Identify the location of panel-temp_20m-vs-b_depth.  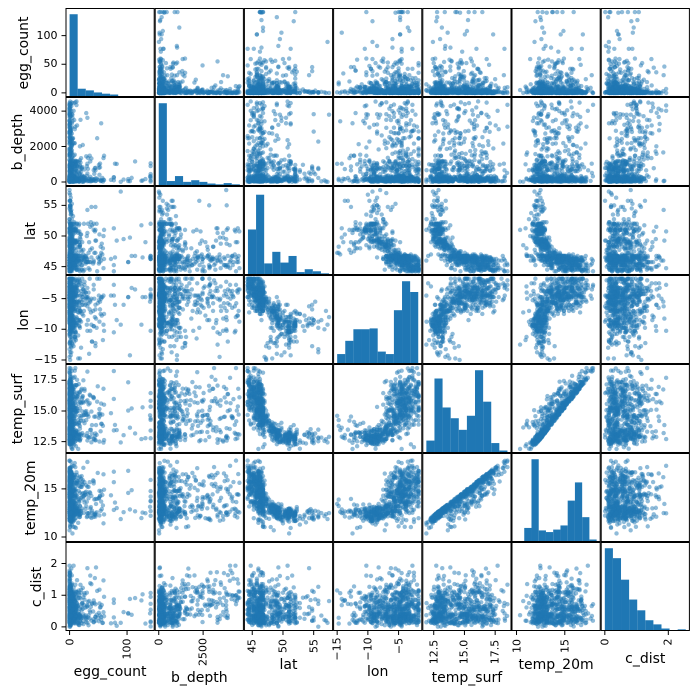
(199, 497).